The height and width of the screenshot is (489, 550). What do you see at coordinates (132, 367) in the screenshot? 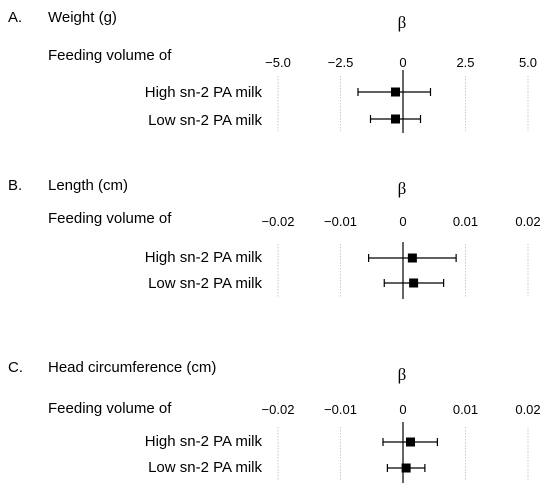
I see `panel-title: Head circumference (cm)` at bounding box center [132, 367].